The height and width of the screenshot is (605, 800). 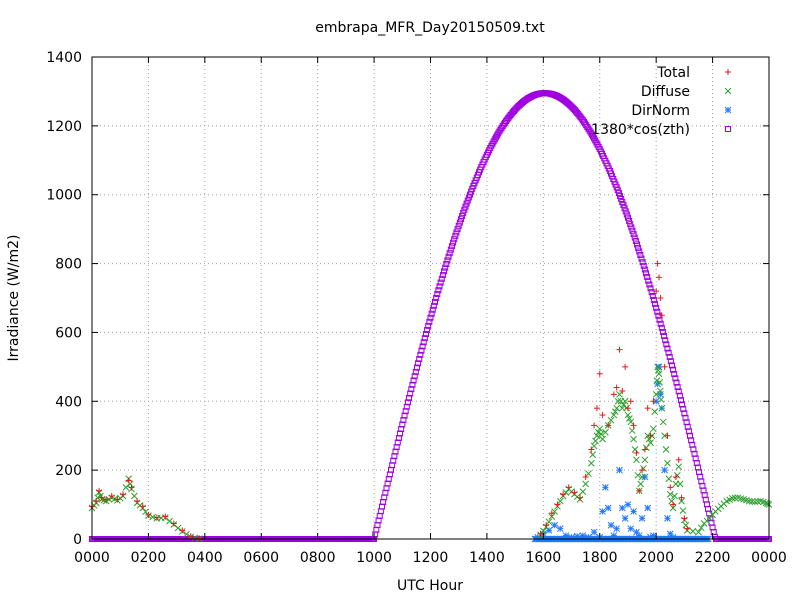 I want to click on x-tick-label: 0800, so click(x=318, y=558).